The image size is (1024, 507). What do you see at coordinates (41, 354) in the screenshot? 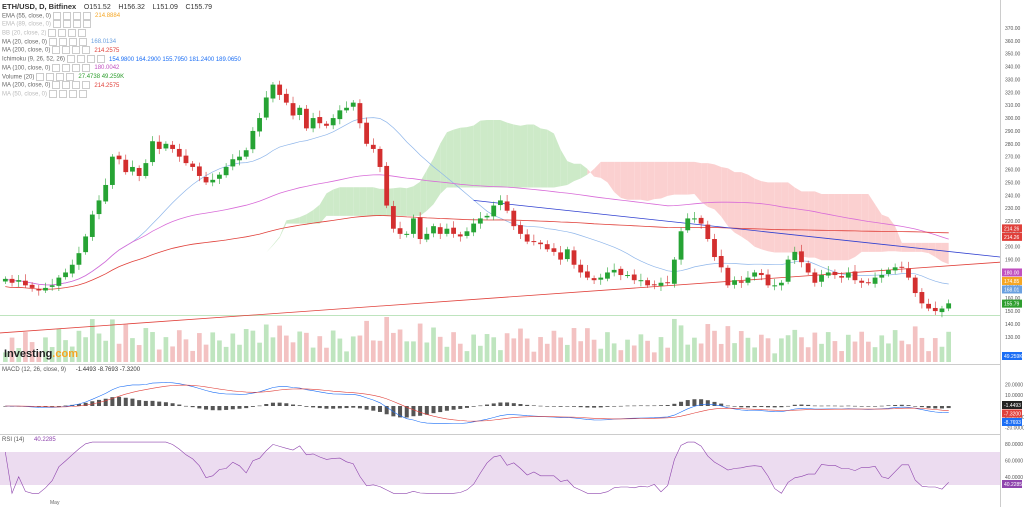
I see `investing-logo: Investing.com` at bounding box center [41, 354].